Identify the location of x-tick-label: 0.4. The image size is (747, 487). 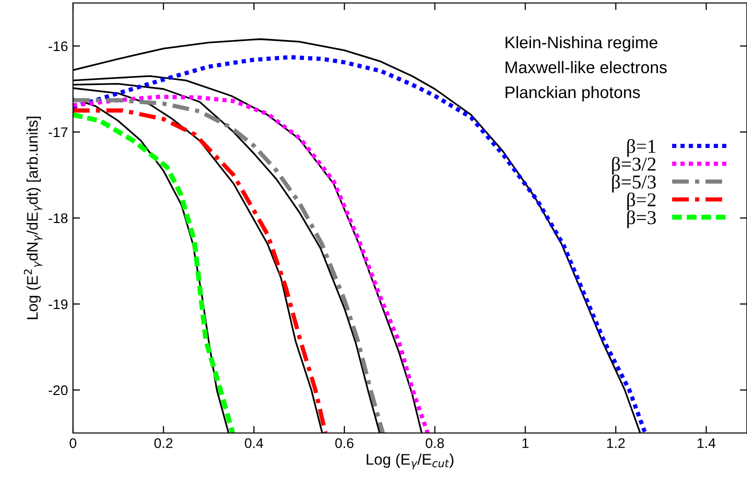
(254, 443).